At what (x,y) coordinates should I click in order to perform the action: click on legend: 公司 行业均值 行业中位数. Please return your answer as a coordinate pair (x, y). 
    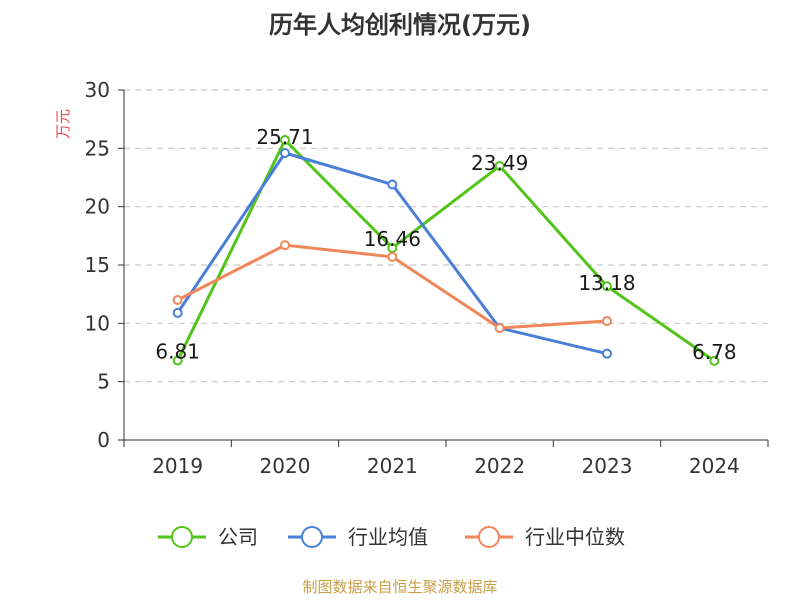
    Looking at the image, I should click on (391, 537).